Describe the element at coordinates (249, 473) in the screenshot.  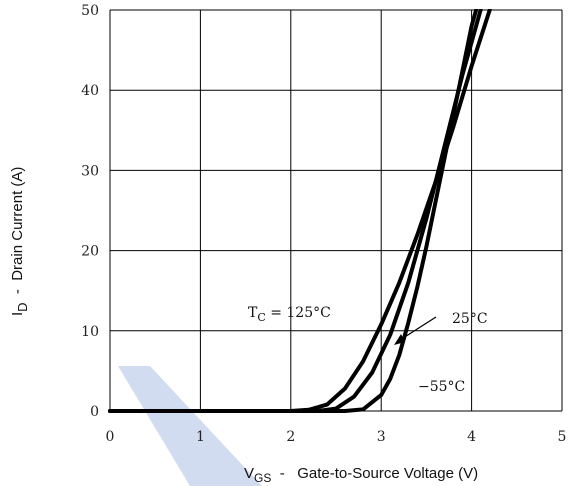
I see `x-axis-label-main: V` at that location.